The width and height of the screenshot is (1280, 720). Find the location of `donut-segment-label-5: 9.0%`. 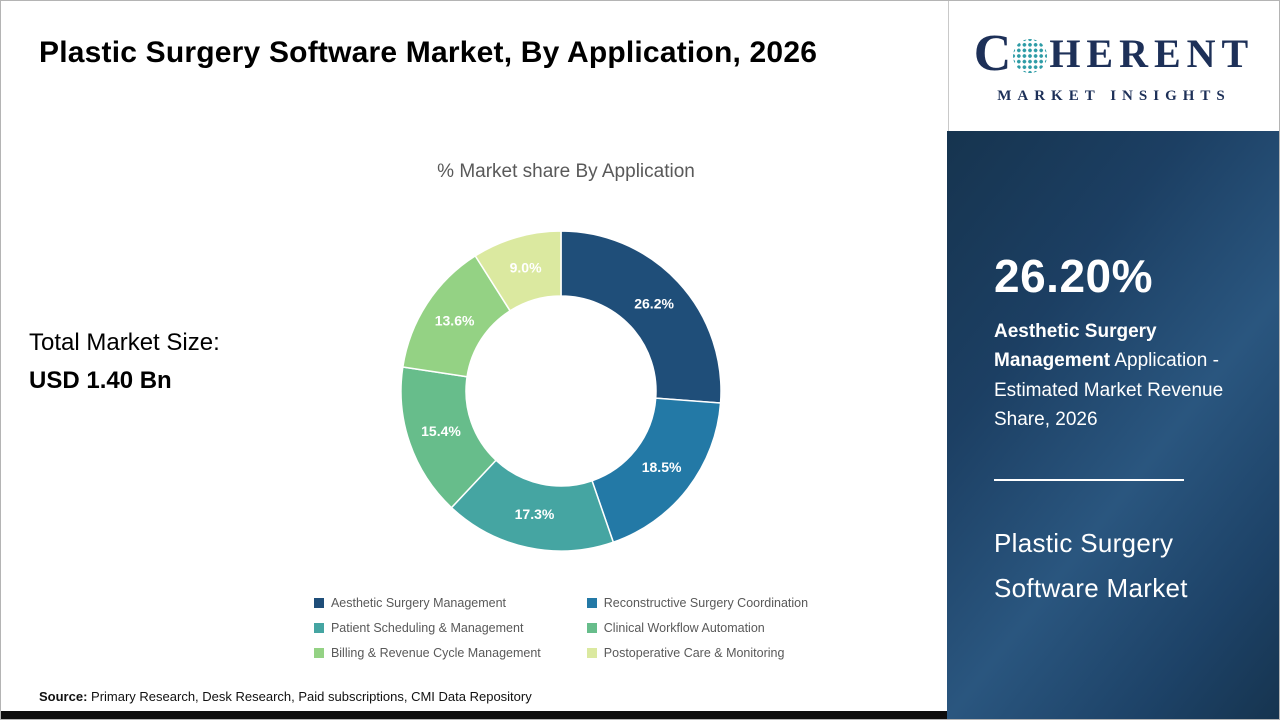

donut-segment-label-5: 9.0% is located at coordinates (526, 268).